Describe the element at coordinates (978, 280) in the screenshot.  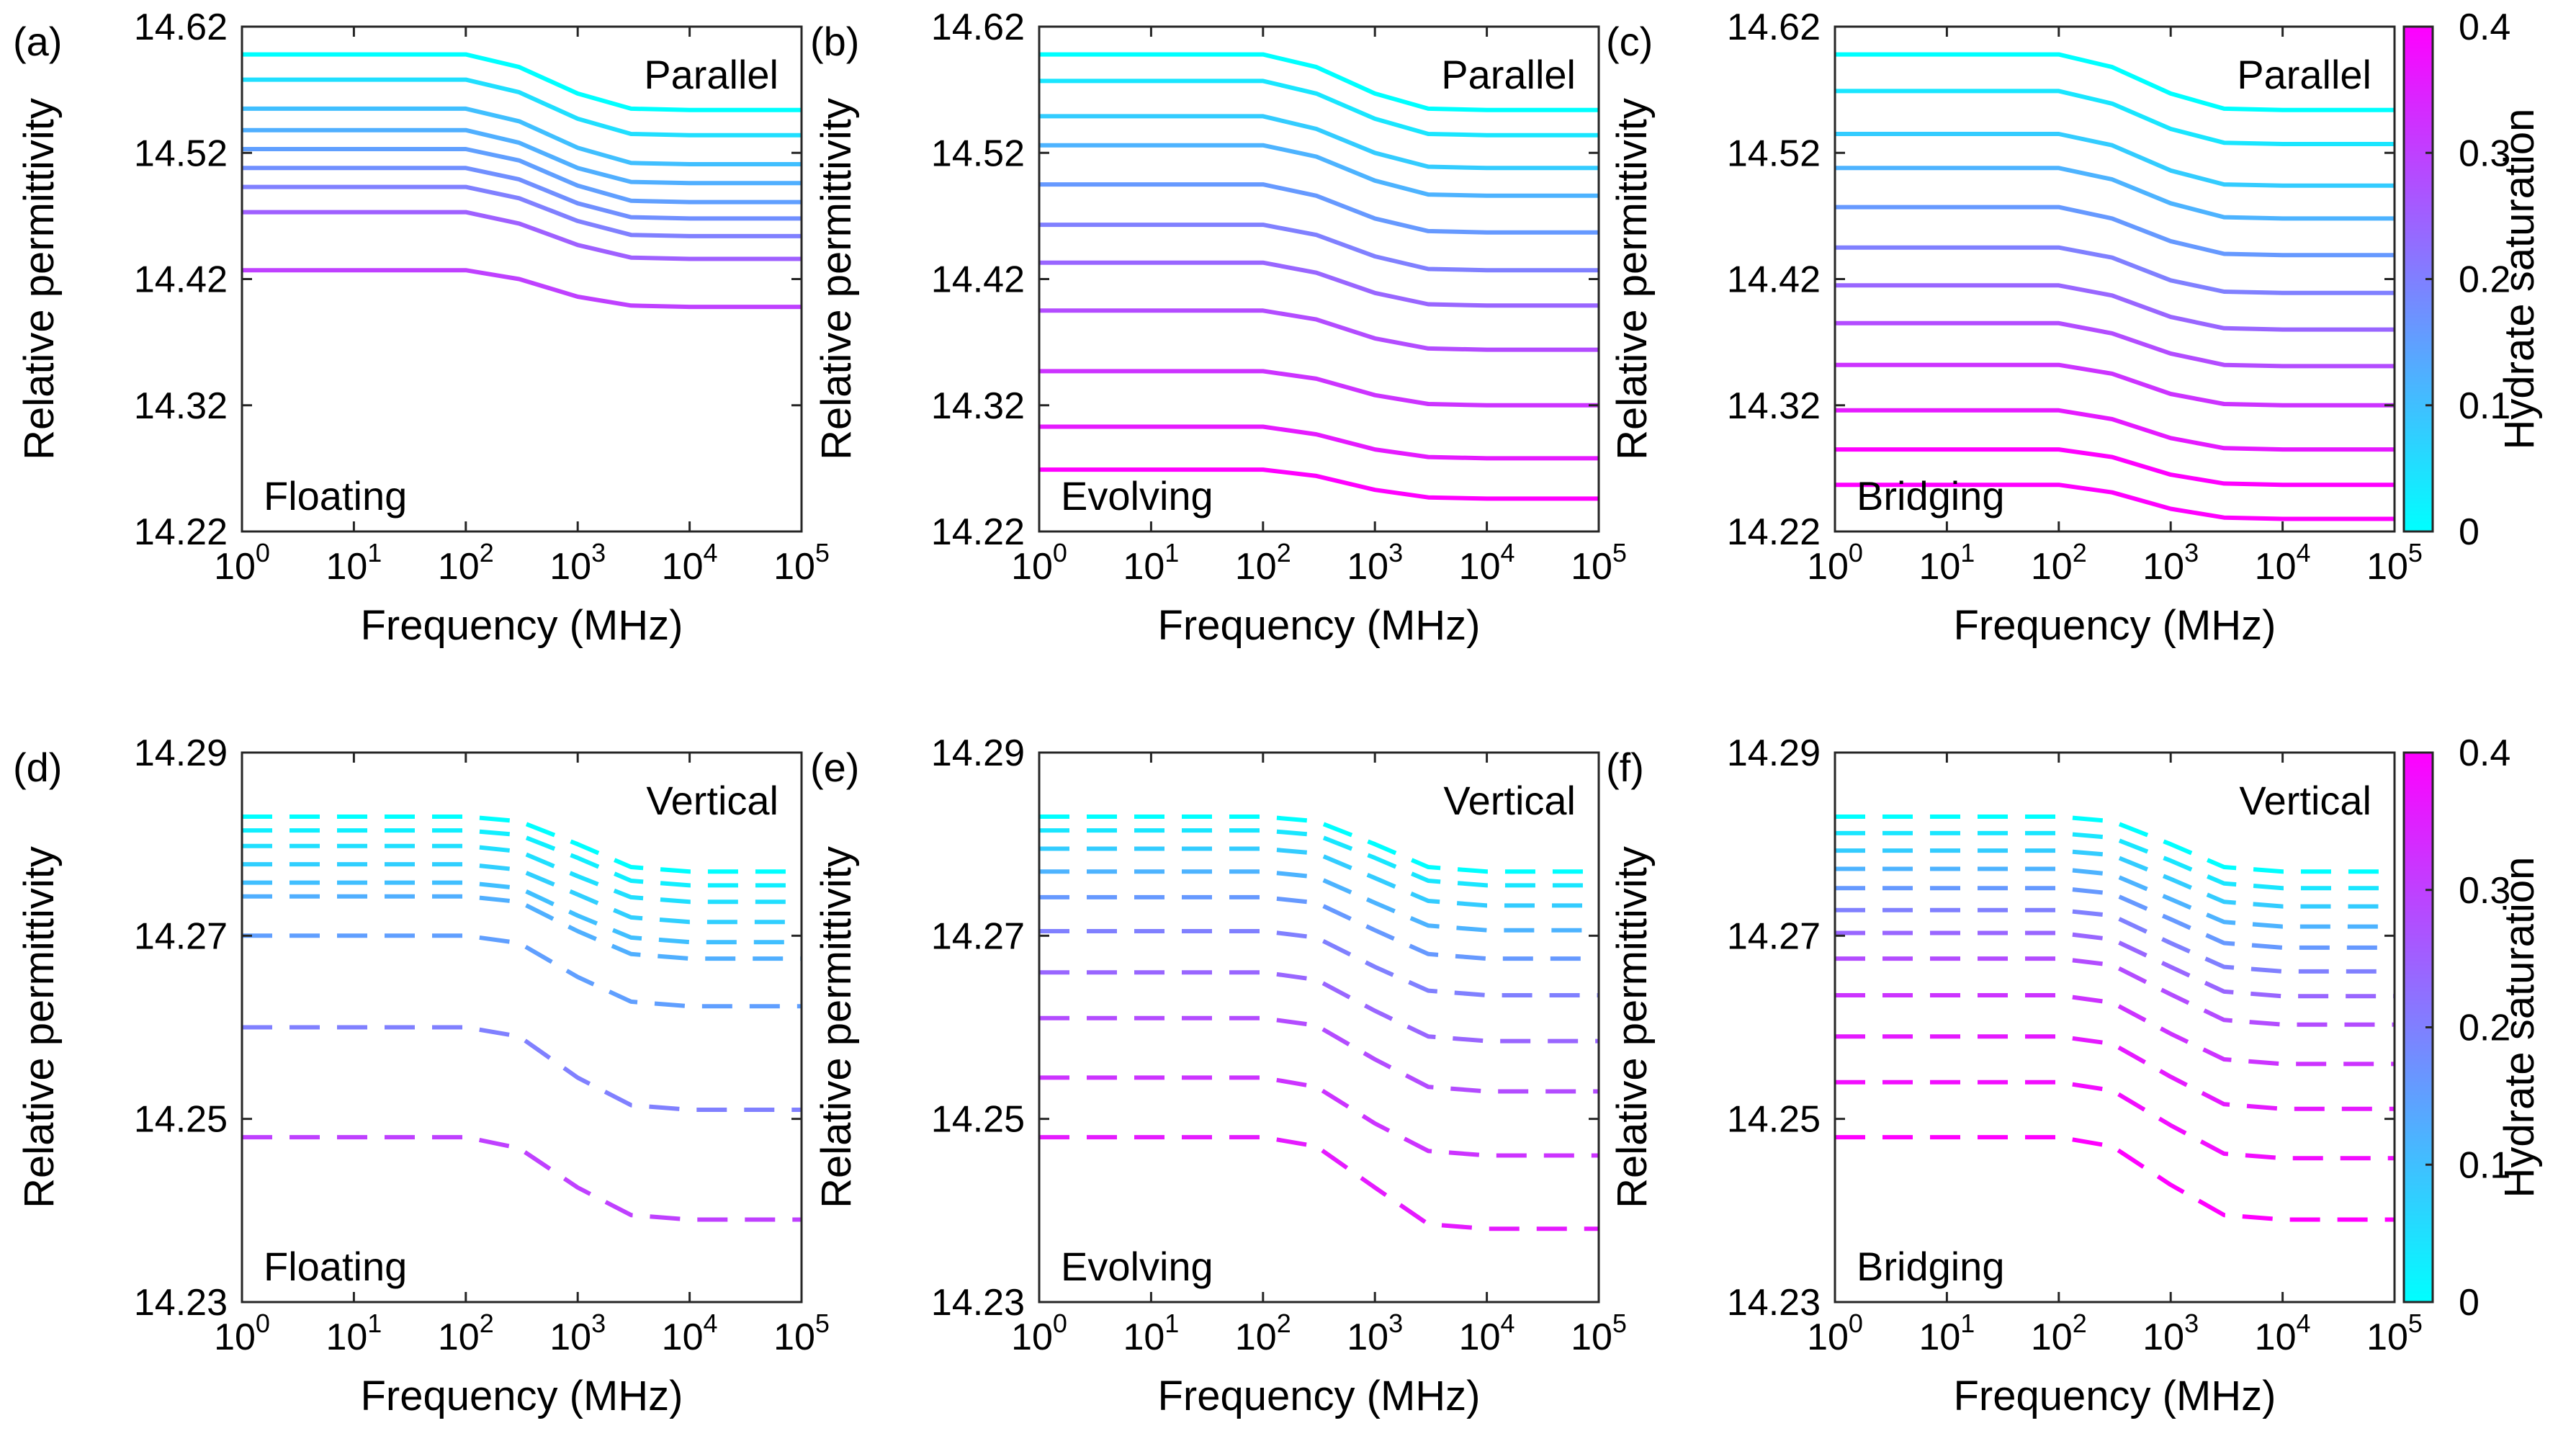
I see `y-tick-label: 14.42` at that location.